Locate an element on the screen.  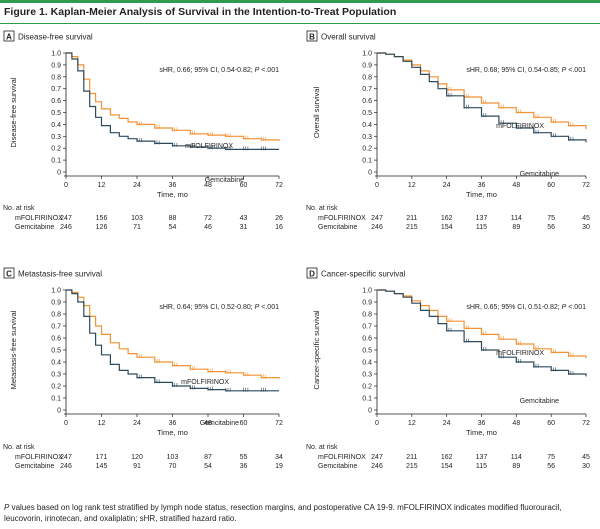
risk-value: 120 is located at coordinates (137, 457).